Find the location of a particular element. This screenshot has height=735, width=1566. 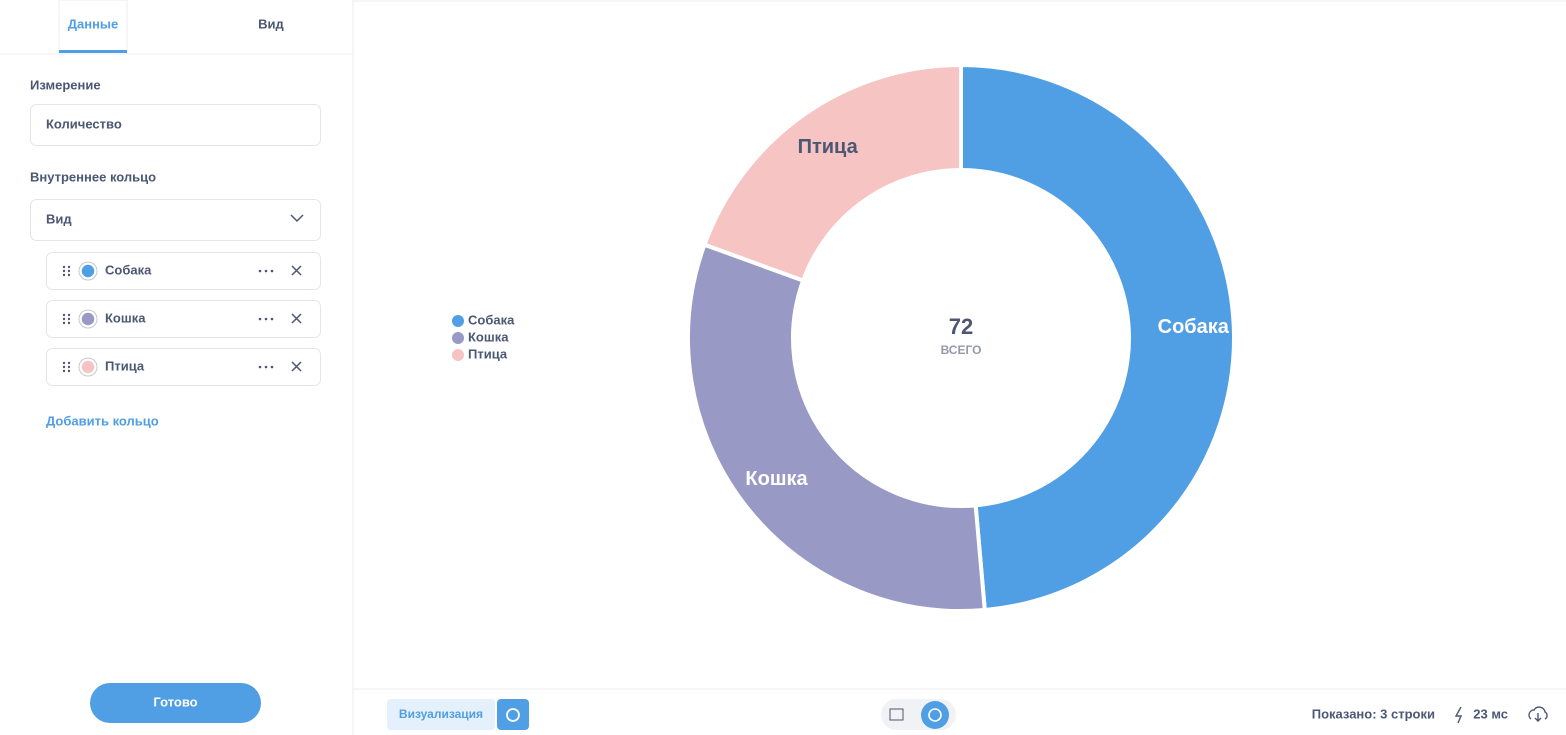

done-button is located at coordinates (175, 703).